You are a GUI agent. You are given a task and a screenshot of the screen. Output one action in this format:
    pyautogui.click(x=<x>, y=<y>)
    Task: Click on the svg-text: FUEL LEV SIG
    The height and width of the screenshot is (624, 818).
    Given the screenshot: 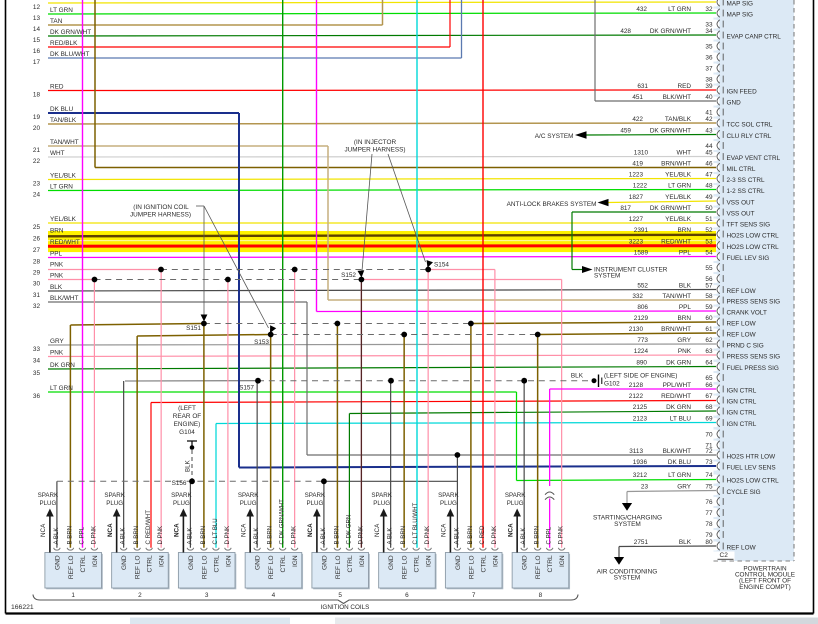 What is the action you would take?
    pyautogui.click(x=748, y=258)
    